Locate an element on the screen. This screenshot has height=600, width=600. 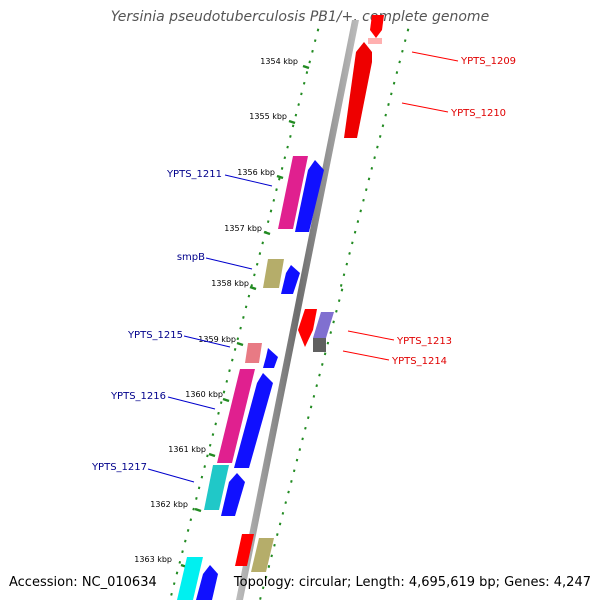
gene-ypts-1213-mark is located at coordinates (307, 328).